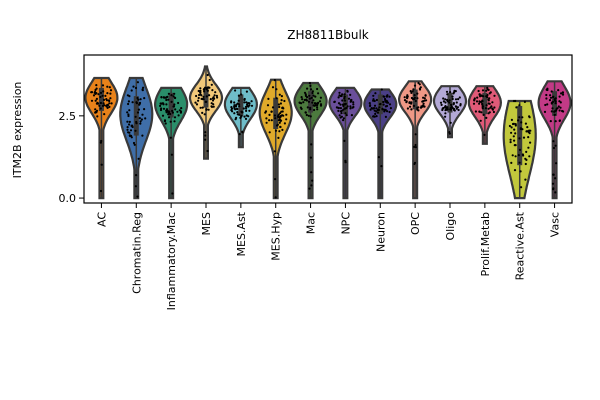 The image size is (600, 400). Describe the element at coordinates (415, 223) in the screenshot. I see `x-tick-label: OPC` at that location.